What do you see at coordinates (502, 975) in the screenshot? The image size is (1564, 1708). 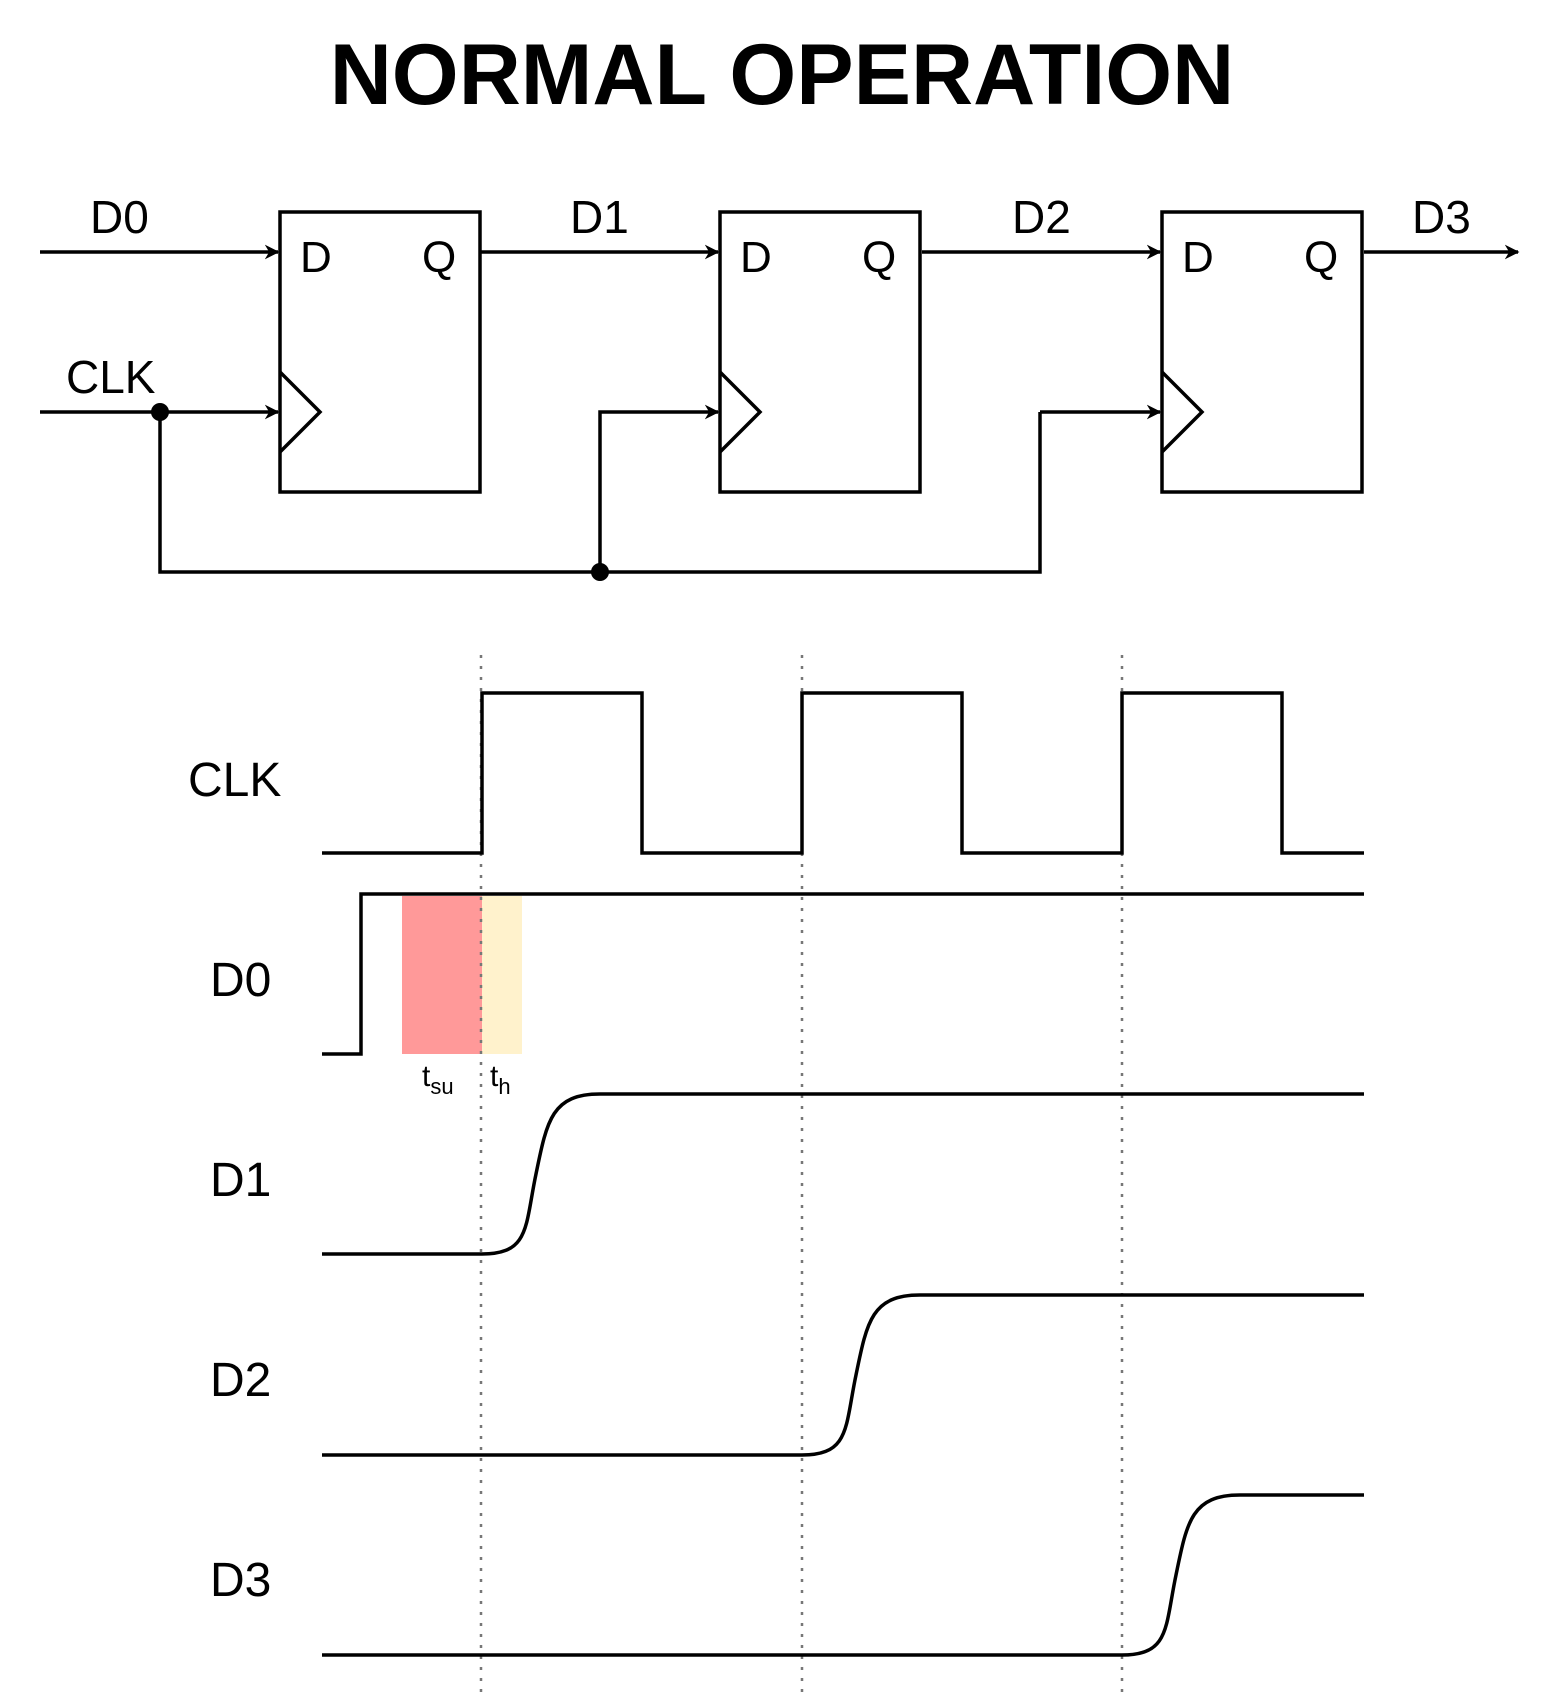 I see `hold-window` at bounding box center [502, 975].